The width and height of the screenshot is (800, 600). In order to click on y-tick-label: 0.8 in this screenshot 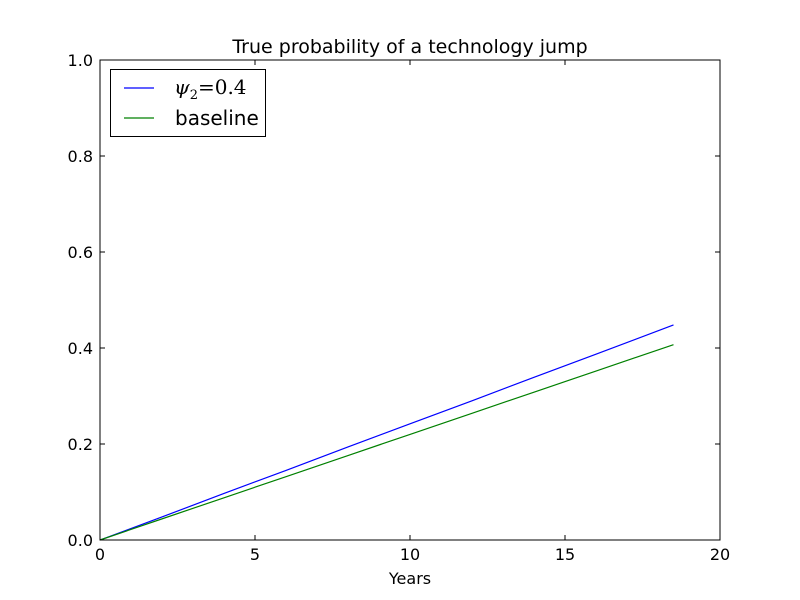, I will do `click(80, 156)`.